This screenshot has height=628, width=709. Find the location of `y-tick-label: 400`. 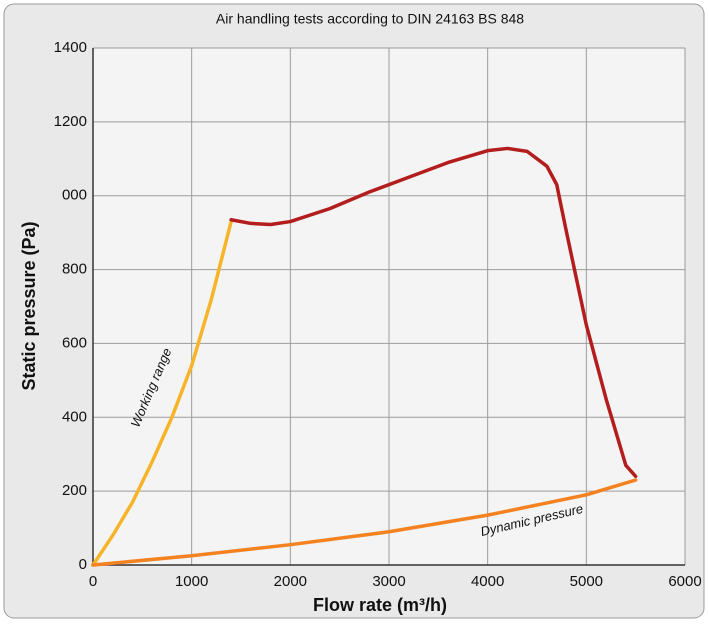

y-tick-label: 400 is located at coordinates (74, 416).